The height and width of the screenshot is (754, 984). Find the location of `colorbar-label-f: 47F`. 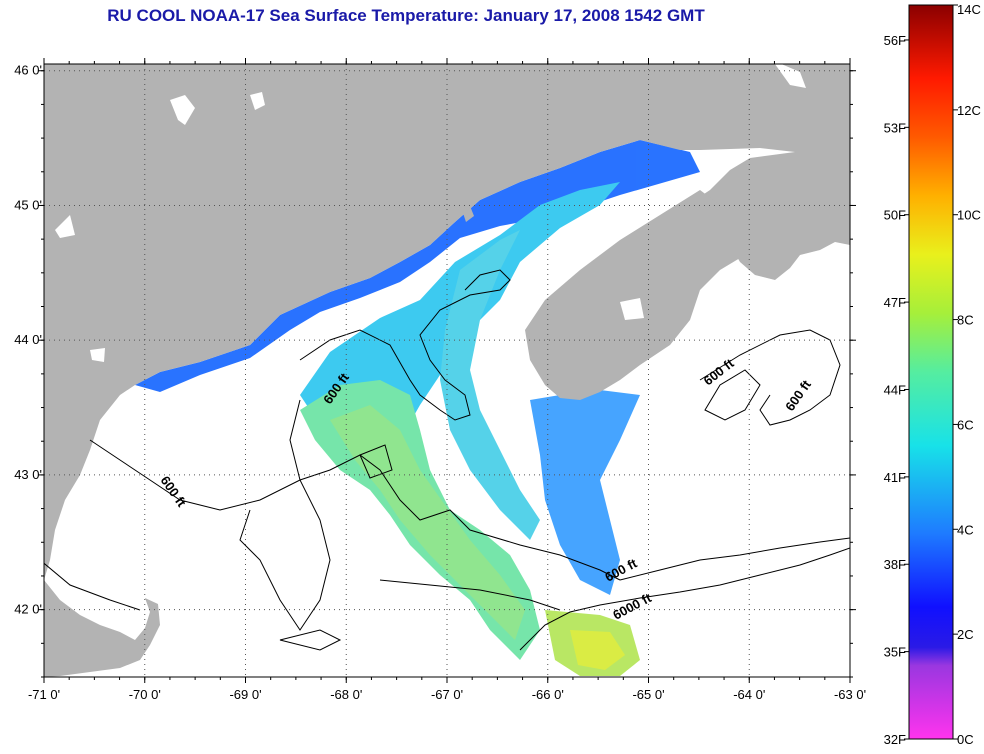

colorbar-label-f: 47F is located at coordinates (895, 302).